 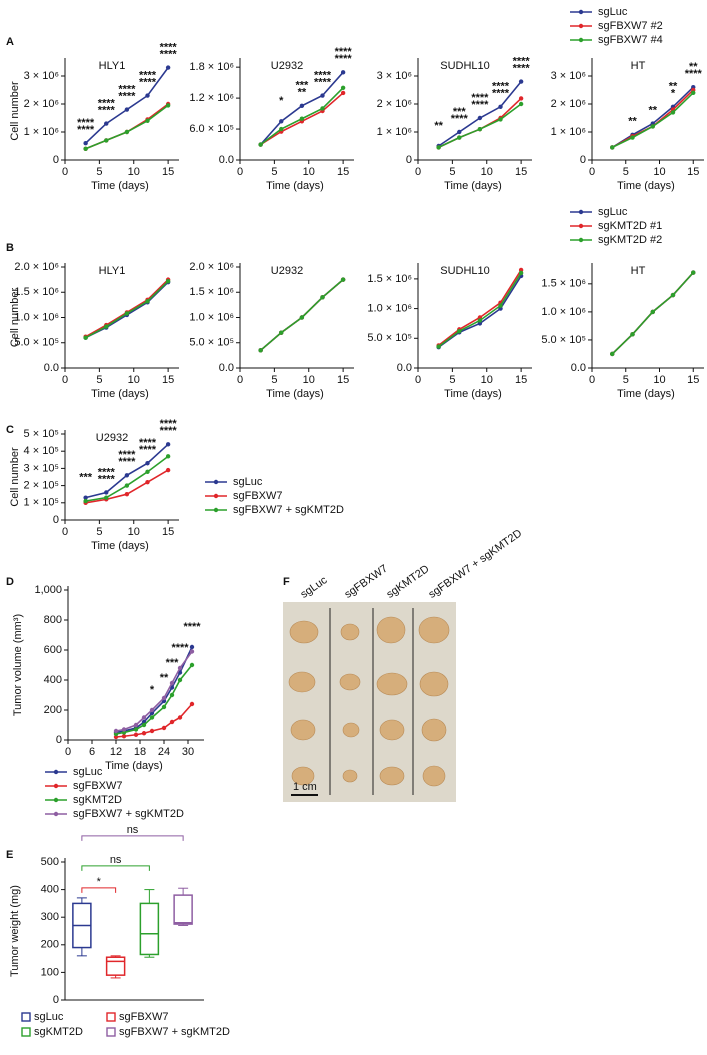 What do you see at coordinates (10, 248) in the screenshot?
I see `panel-label: B` at bounding box center [10, 248].